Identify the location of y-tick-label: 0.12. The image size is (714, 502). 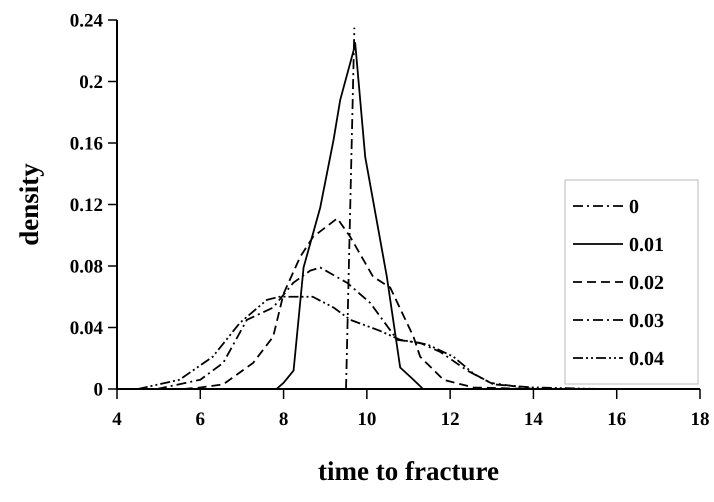
(86, 205).